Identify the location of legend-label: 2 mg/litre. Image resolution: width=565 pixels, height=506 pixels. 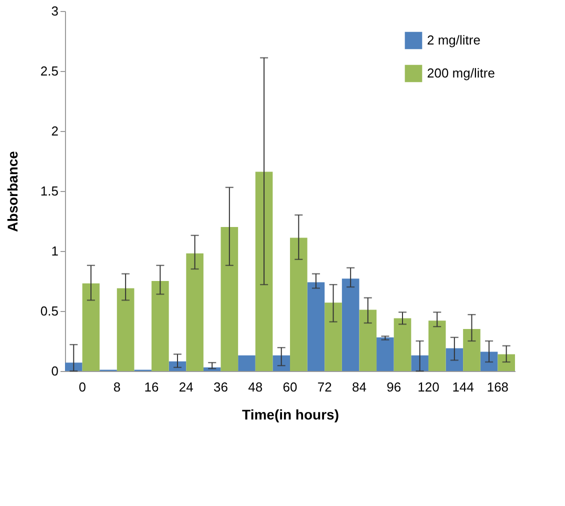
(453, 40).